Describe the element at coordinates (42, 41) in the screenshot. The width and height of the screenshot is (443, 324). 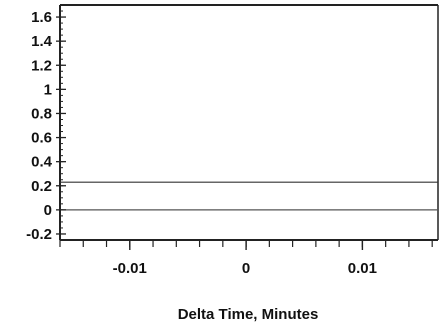
I see `y-tick-label: 1.4` at that location.